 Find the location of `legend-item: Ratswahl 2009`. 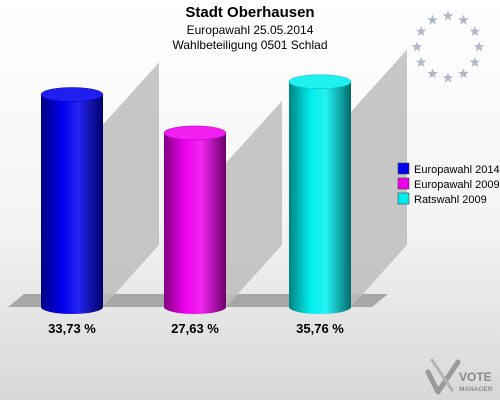

legend-item: Ratswahl 2009 is located at coordinates (442, 199).